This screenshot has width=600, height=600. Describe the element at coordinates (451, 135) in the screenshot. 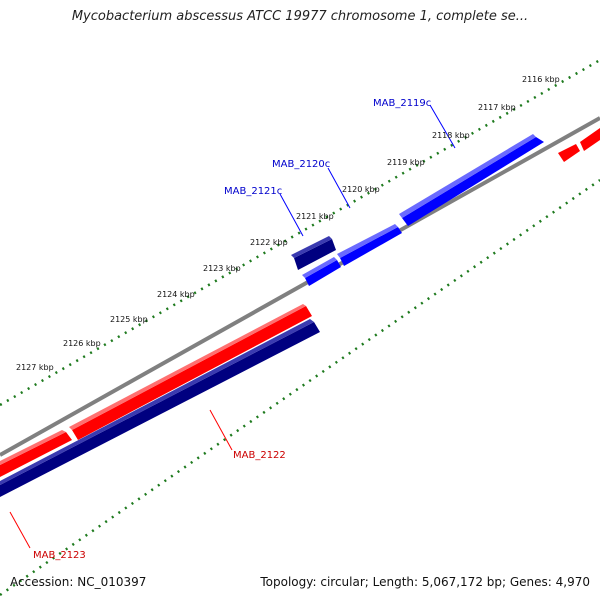

I see `tick-label-2118: 2118 kbp` at that location.